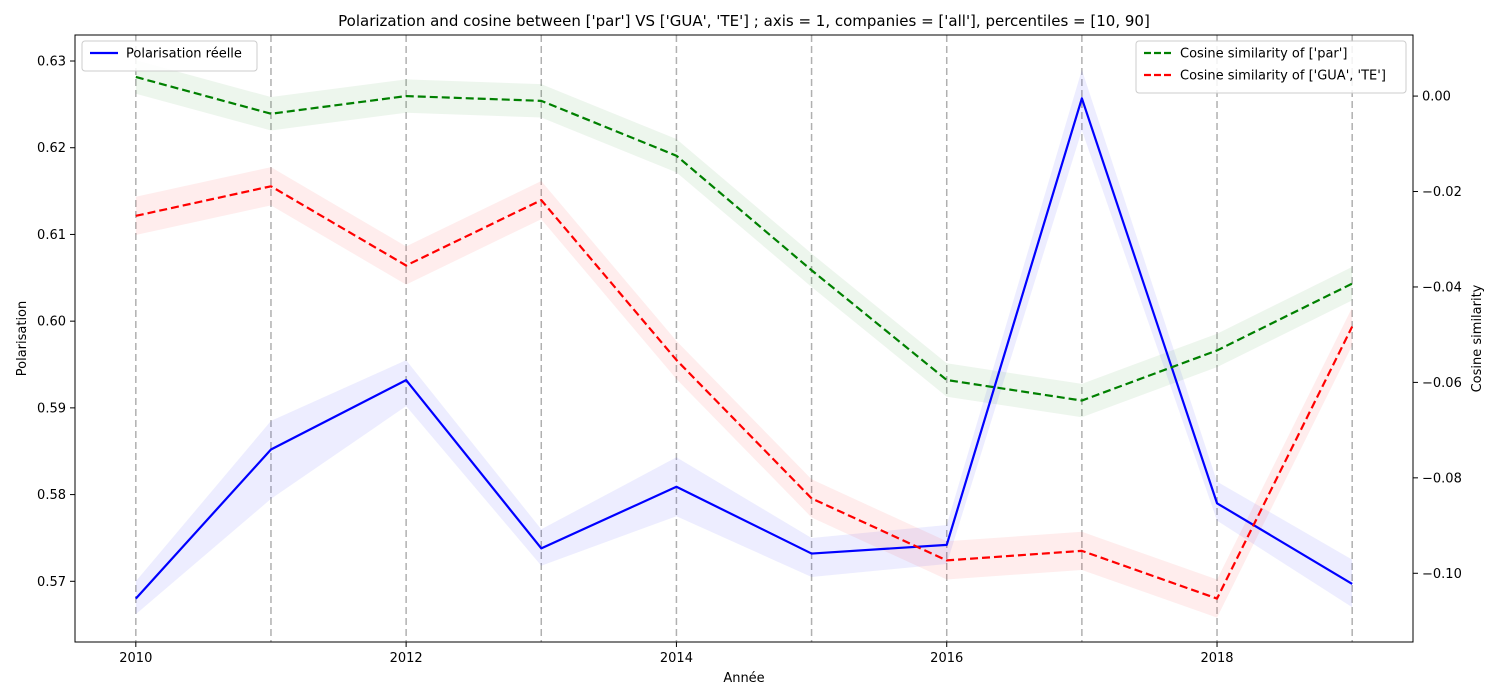 The width and height of the screenshot is (1500, 700). I want to click on x-tick-label: 2010, so click(135, 658).